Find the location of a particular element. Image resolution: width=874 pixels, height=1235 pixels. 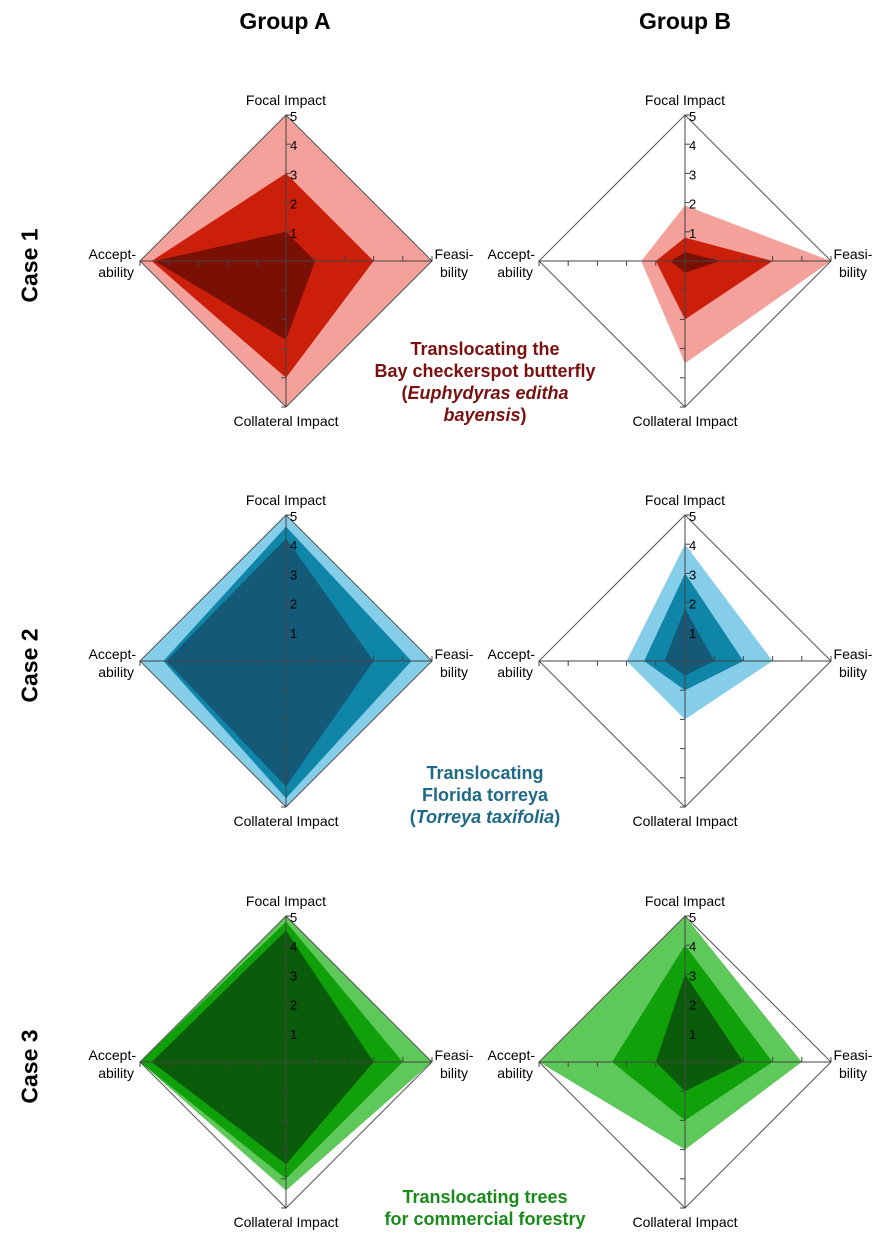

column-header-group-a: Group A is located at coordinates (285, 21).